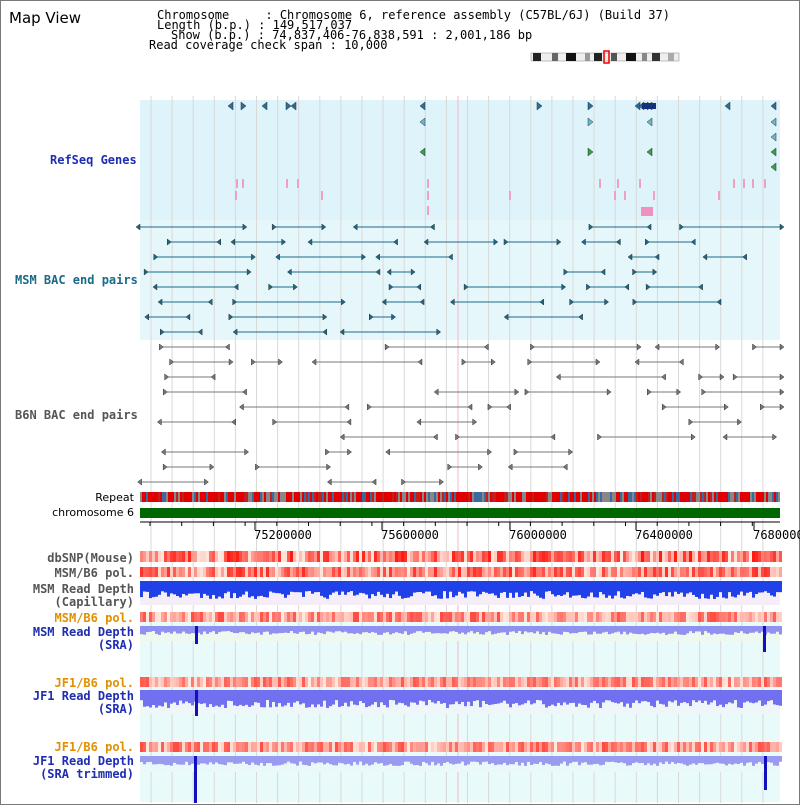  I want to click on axis-tick-label: 76400000, so click(664, 535).